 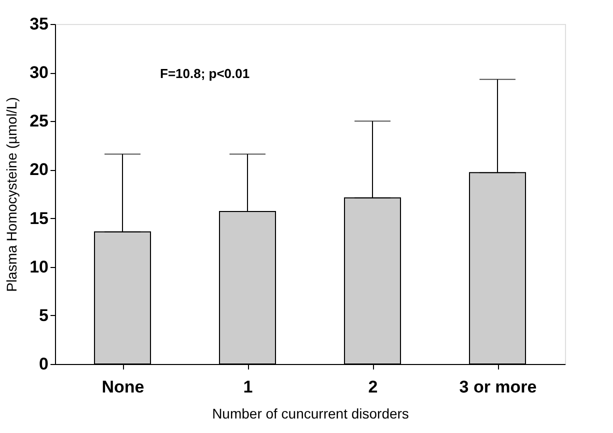 I want to click on x-tick-label: None, so click(x=123, y=387).